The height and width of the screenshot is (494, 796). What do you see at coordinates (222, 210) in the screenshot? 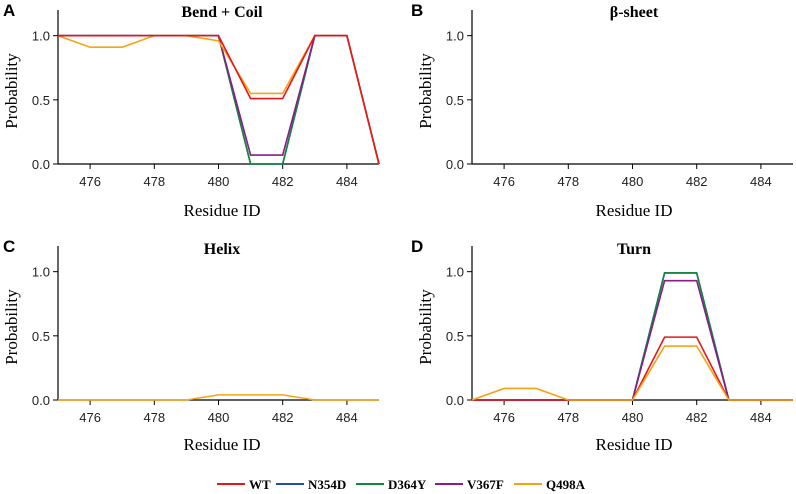
I see `x-axis-label-a: Residue ID` at bounding box center [222, 210].